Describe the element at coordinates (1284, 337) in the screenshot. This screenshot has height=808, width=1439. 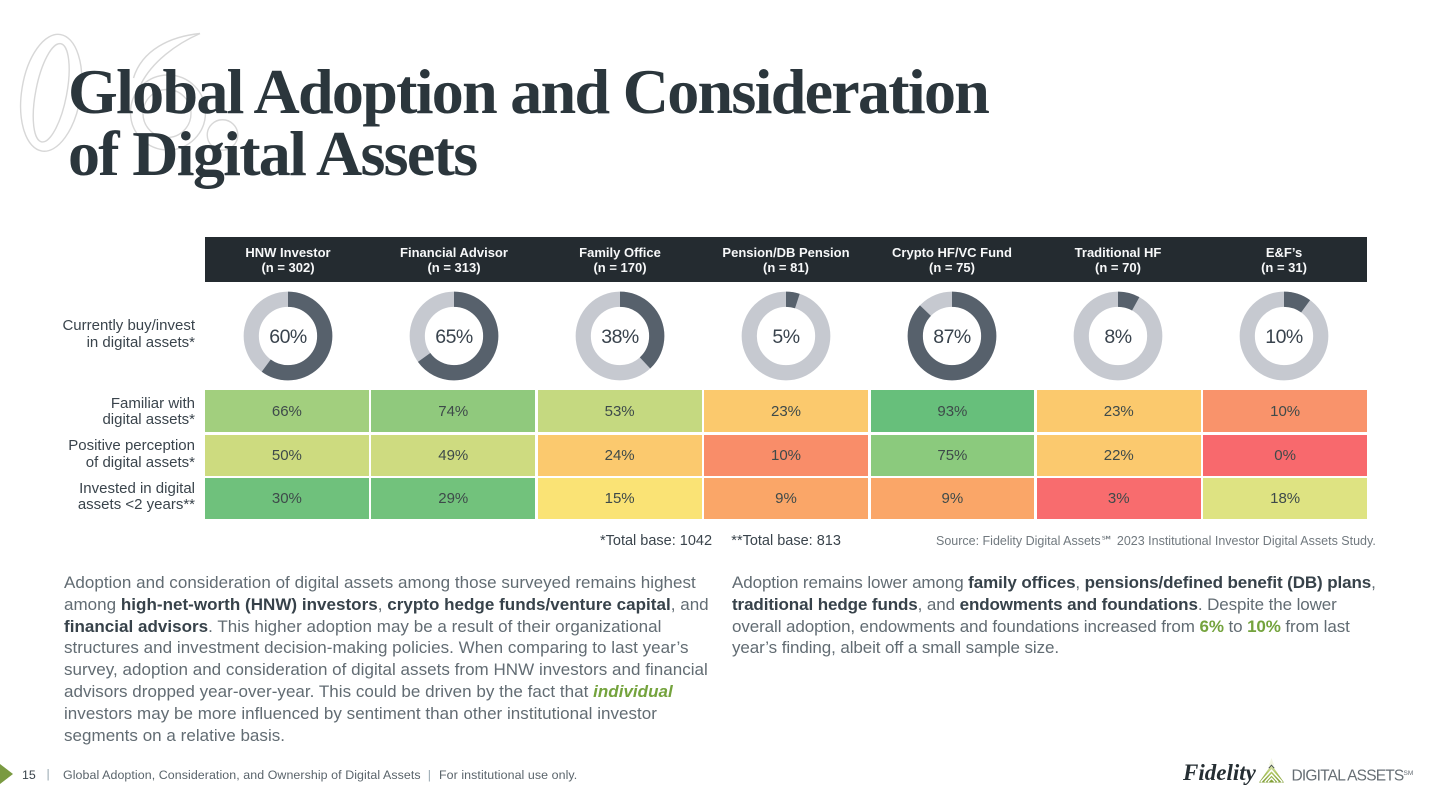
I see `svg-text: 10%` at that location.